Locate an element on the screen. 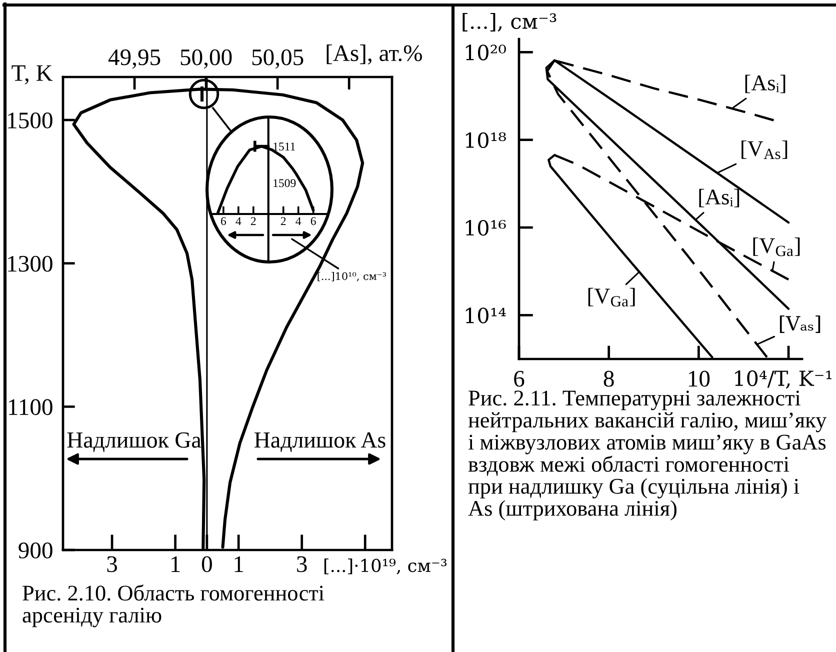 This screenshot has height=652, width=836. y-tick-label: 1100 is located at coordinates (30, 407).